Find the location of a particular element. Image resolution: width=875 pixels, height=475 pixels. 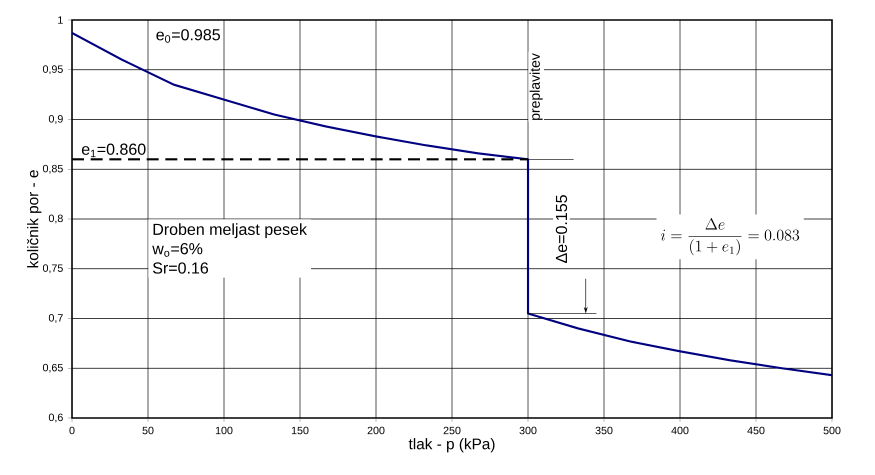

x-tick-label: 0 is located at coordinates (72, 430).